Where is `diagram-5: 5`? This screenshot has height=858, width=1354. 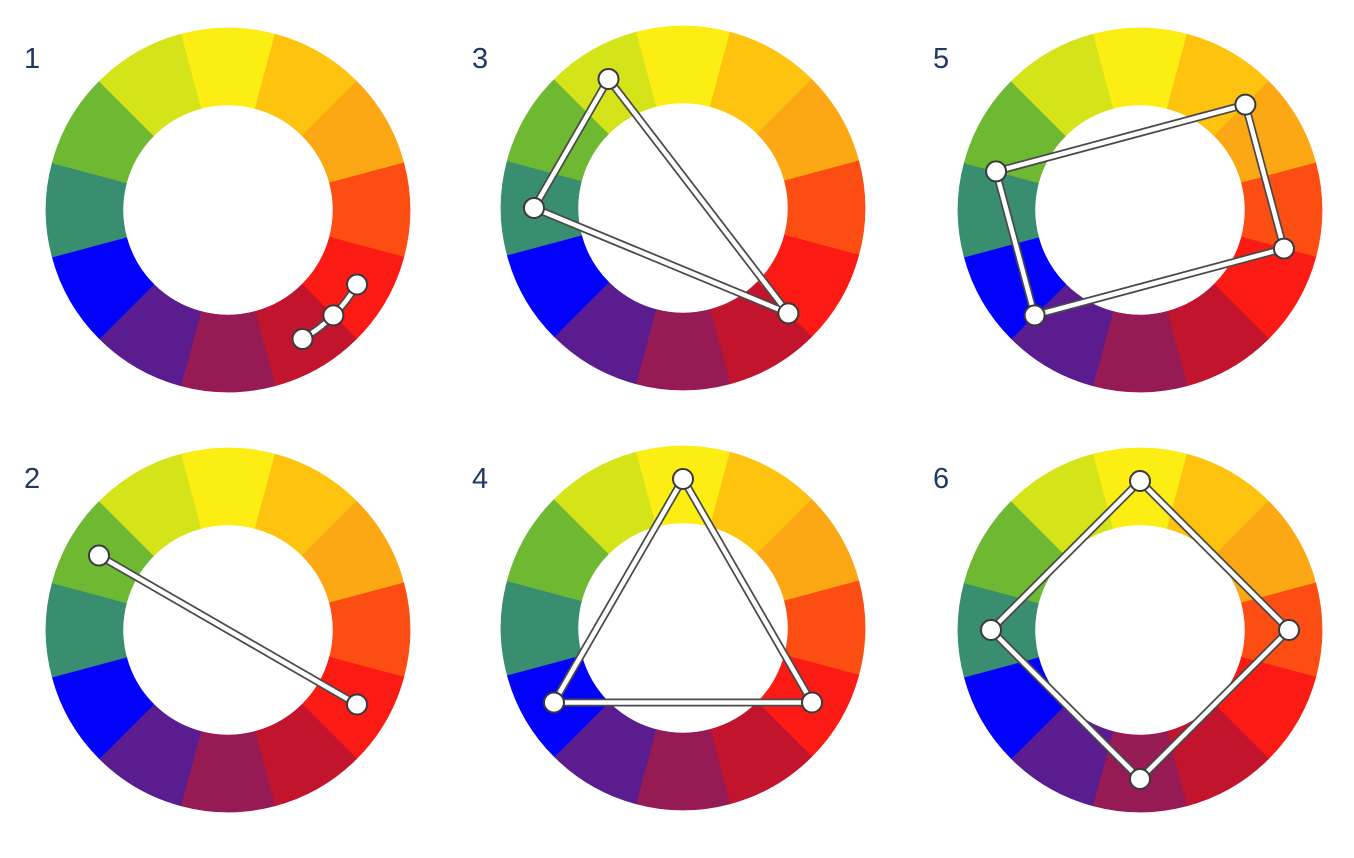 diagram-5: 5 is located at coordinates (1128, 210).